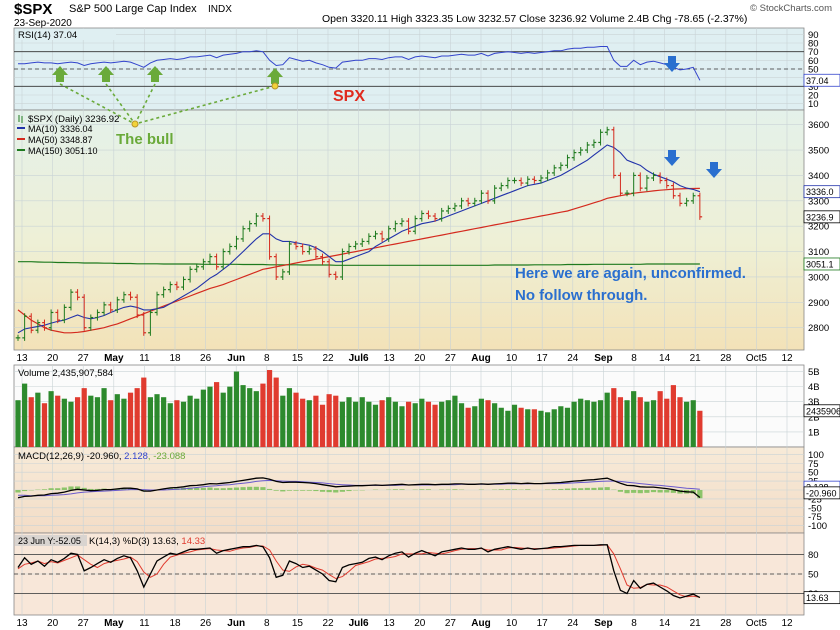 The height and width of the screenshot is (630, 840). I want to click on x-tick-label: Jun, so click(236, 358).